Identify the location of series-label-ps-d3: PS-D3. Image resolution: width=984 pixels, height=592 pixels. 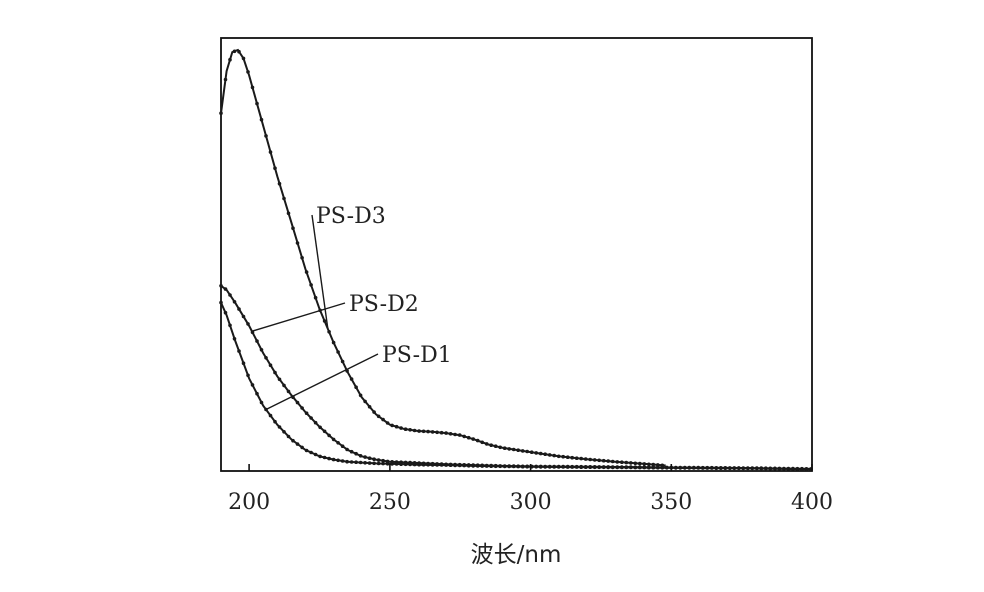
(351, 216).